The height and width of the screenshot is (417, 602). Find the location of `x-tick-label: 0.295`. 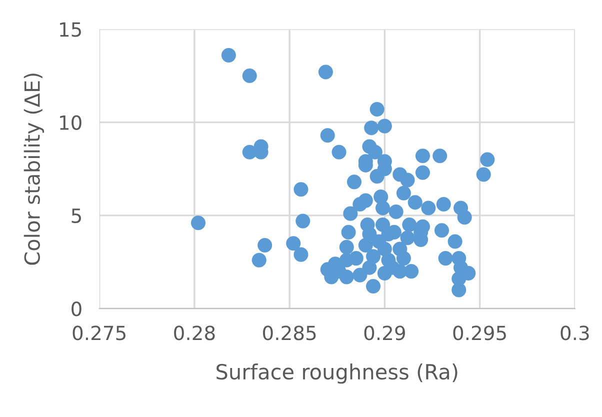

x-tick-label: 0.295 is located at coordinates (479, 333).